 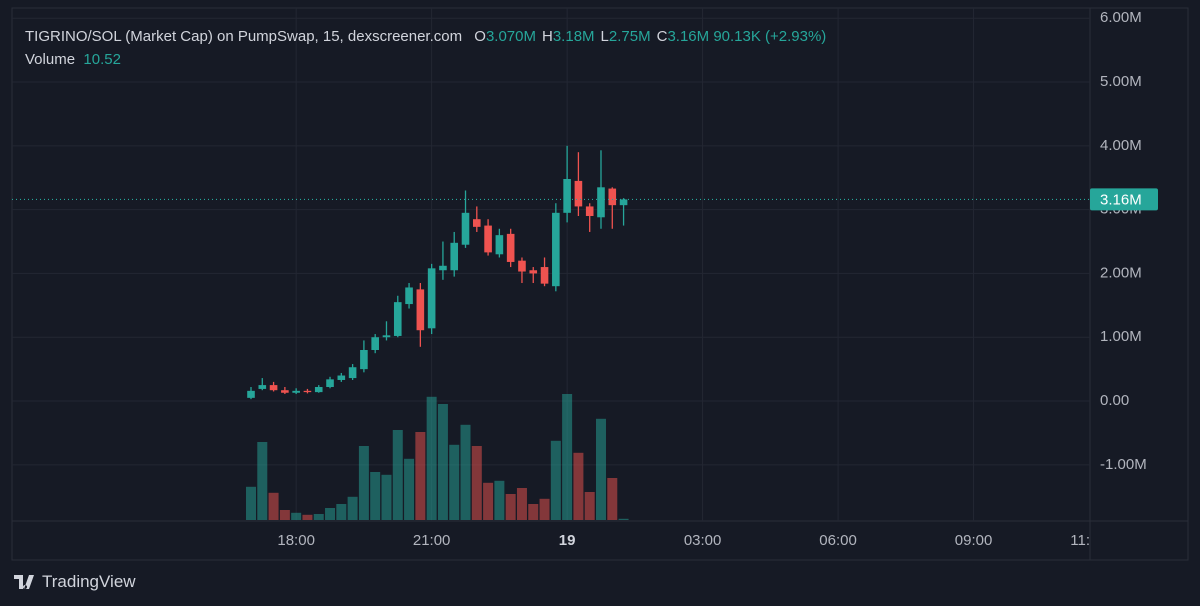 What do you see at coordinates (1121, 272) in the screenshot?
I see `y-tick-label: 2.00M` at bounding box center [1121, 272].